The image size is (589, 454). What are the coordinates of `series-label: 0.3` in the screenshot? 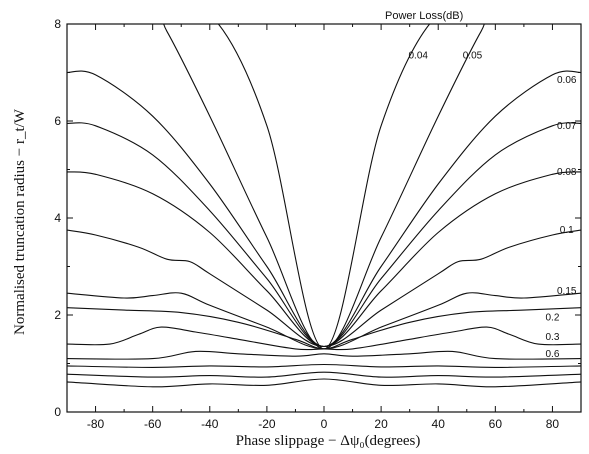 It's located at (552, 337).